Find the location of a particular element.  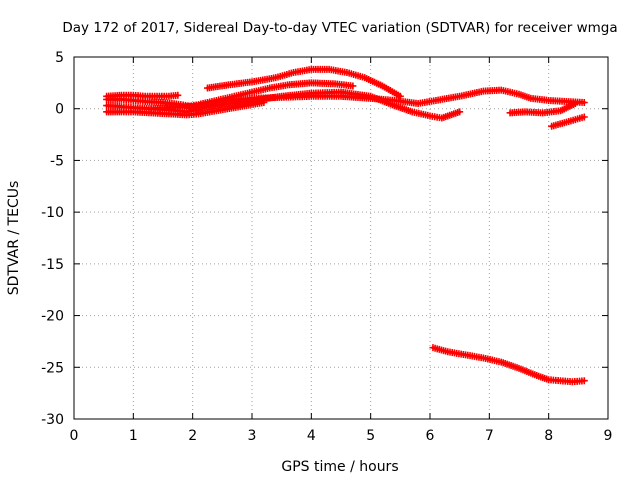

y-tick-label: -10 is located at coordinates (52, 213).